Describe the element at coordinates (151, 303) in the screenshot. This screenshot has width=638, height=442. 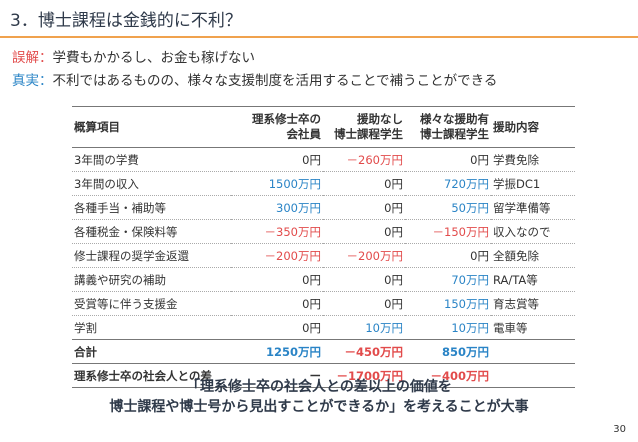
I see `cell-item: 受賞等に伴う支援金` at that location.